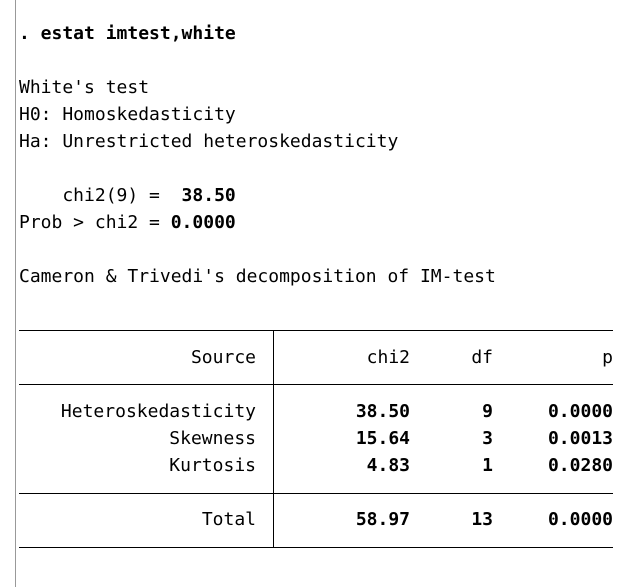  What do you see at coordinates (316, 547) in the screenshot?
I see `table-bottom-rule` at bounding box center [316, 547].